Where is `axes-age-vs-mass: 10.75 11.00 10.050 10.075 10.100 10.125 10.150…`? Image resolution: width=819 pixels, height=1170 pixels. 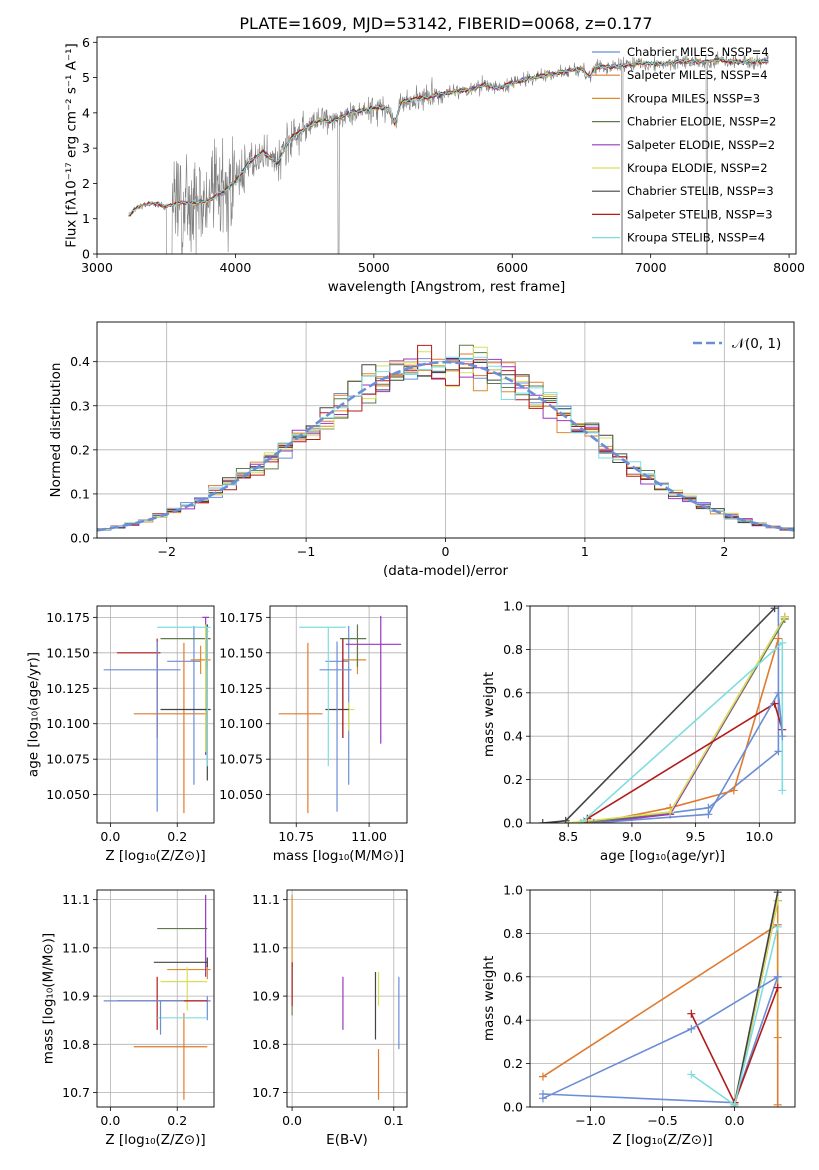
axes-age-vs-mass: 10.75 11.00 10.050 10.075 10.100 10.125 10.150… is located at coordinates (313, 734).